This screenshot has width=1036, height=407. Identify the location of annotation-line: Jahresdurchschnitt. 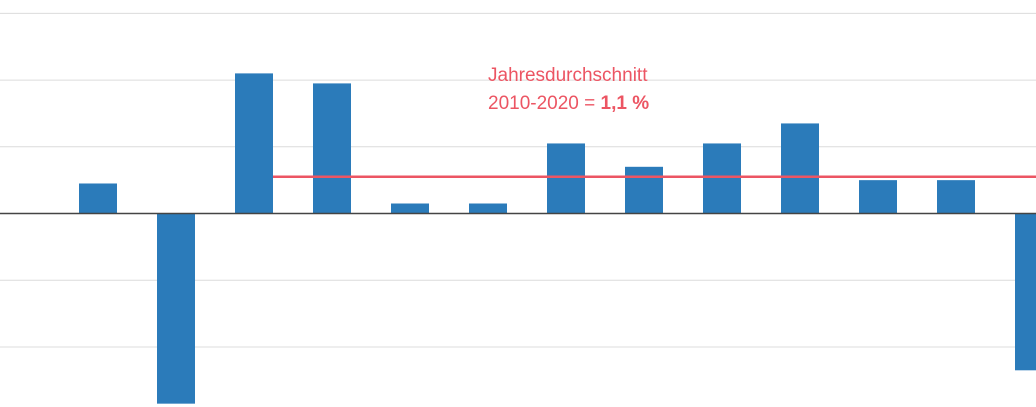
(568, 75).